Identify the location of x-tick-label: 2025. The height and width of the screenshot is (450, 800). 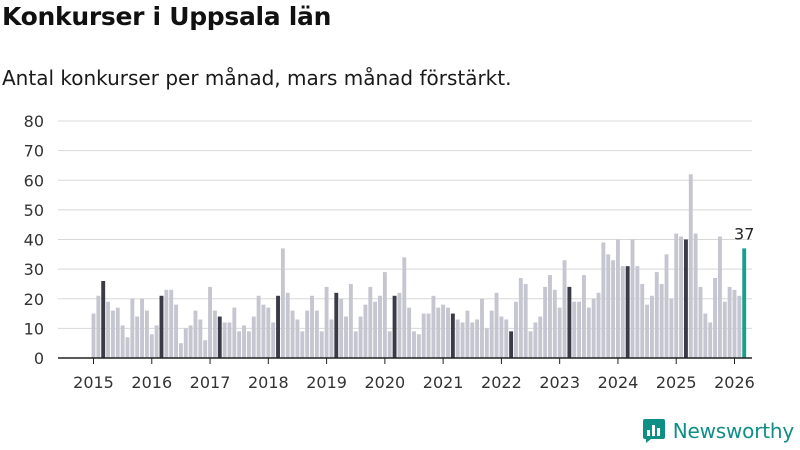
(676, 382).